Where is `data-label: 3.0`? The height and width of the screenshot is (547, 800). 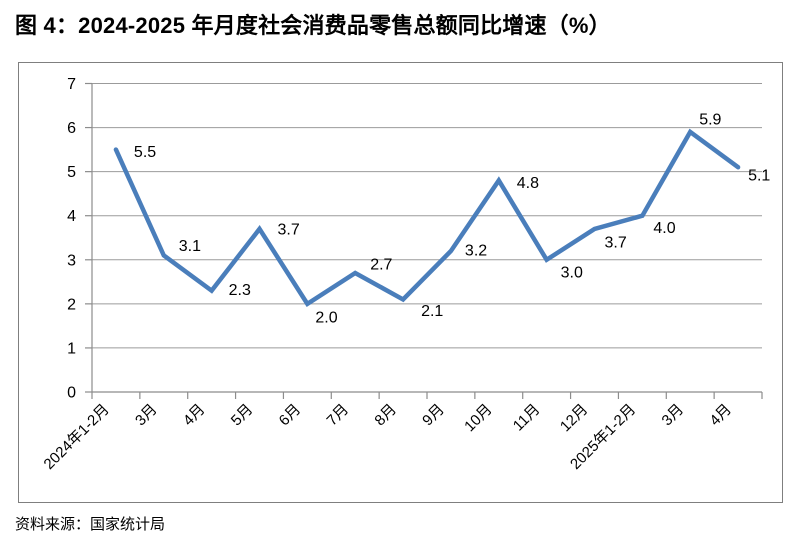
data-label: 3.0 is located at coordinates (572, 272).